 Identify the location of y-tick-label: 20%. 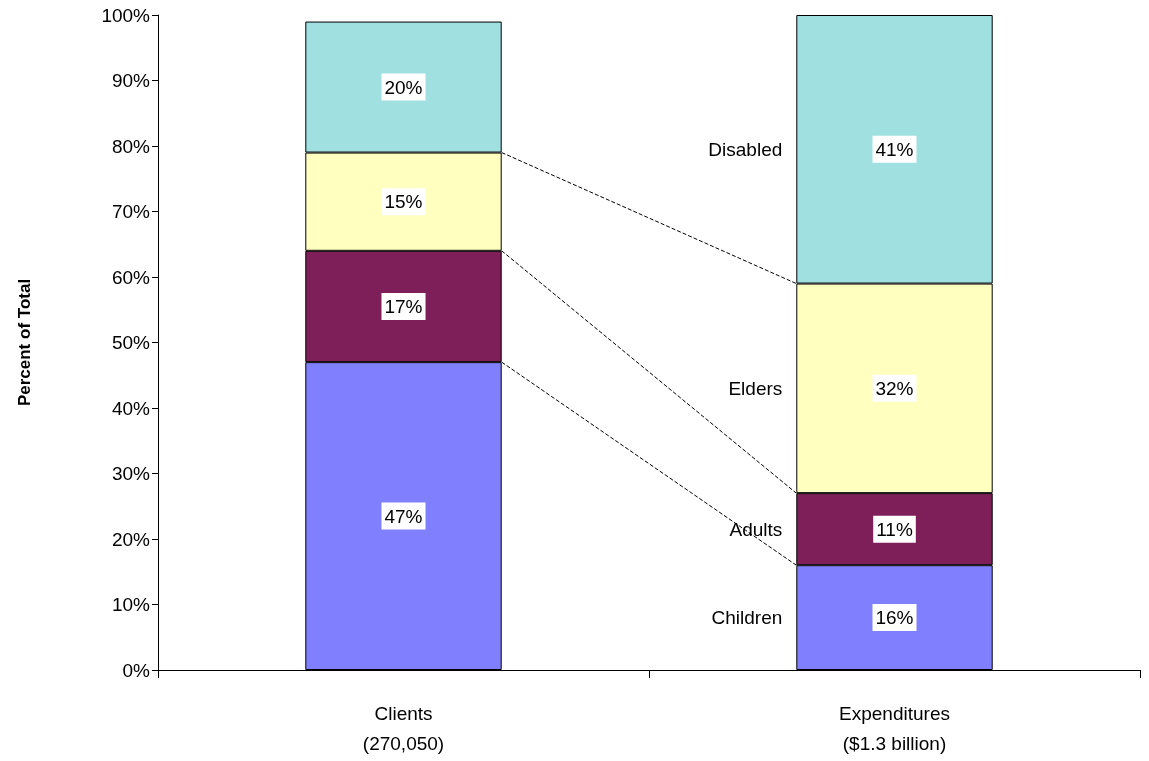
(131, 539).